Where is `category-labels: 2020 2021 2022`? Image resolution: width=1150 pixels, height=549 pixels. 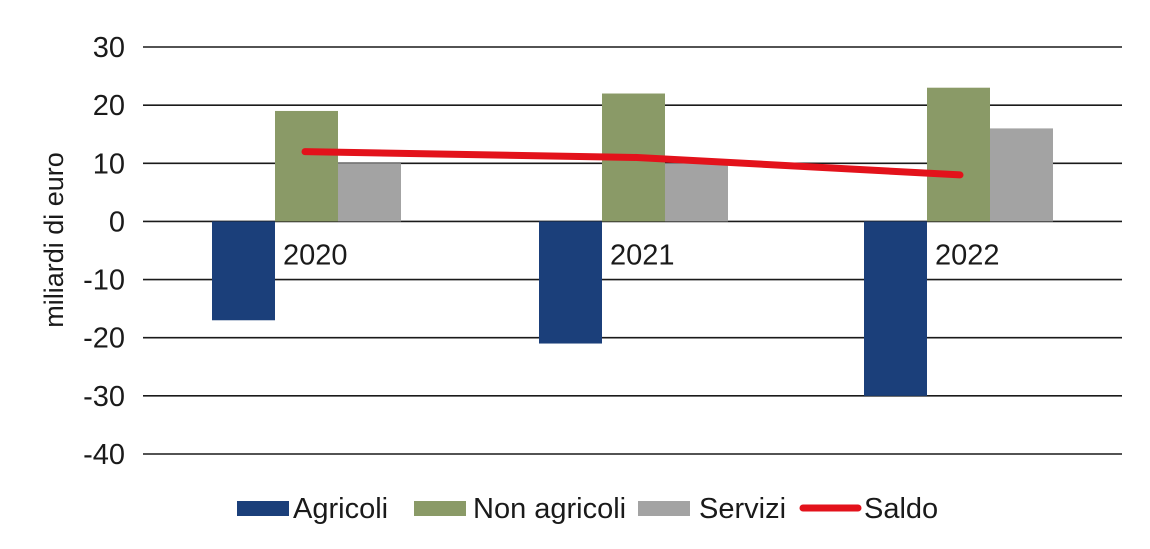
category-labels: 2020 2021 2022 is located at coordinates (641, 255).